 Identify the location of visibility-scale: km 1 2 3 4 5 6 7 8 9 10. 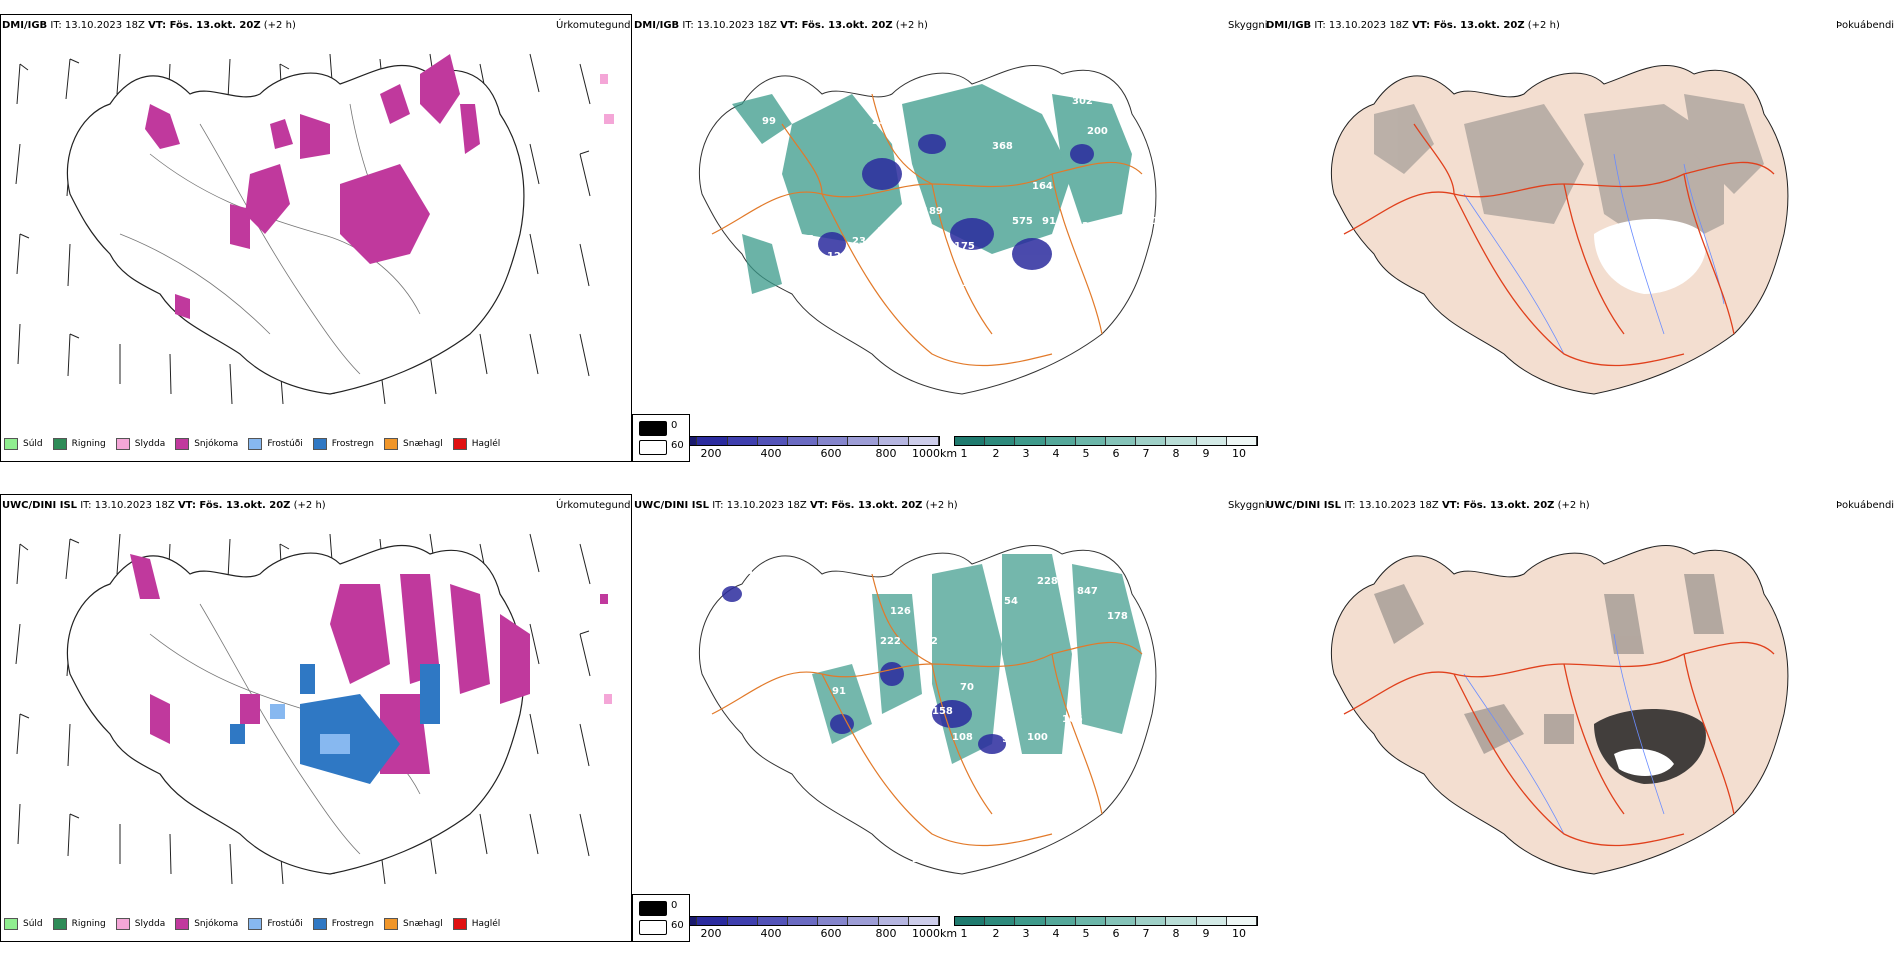
(1099, 928).